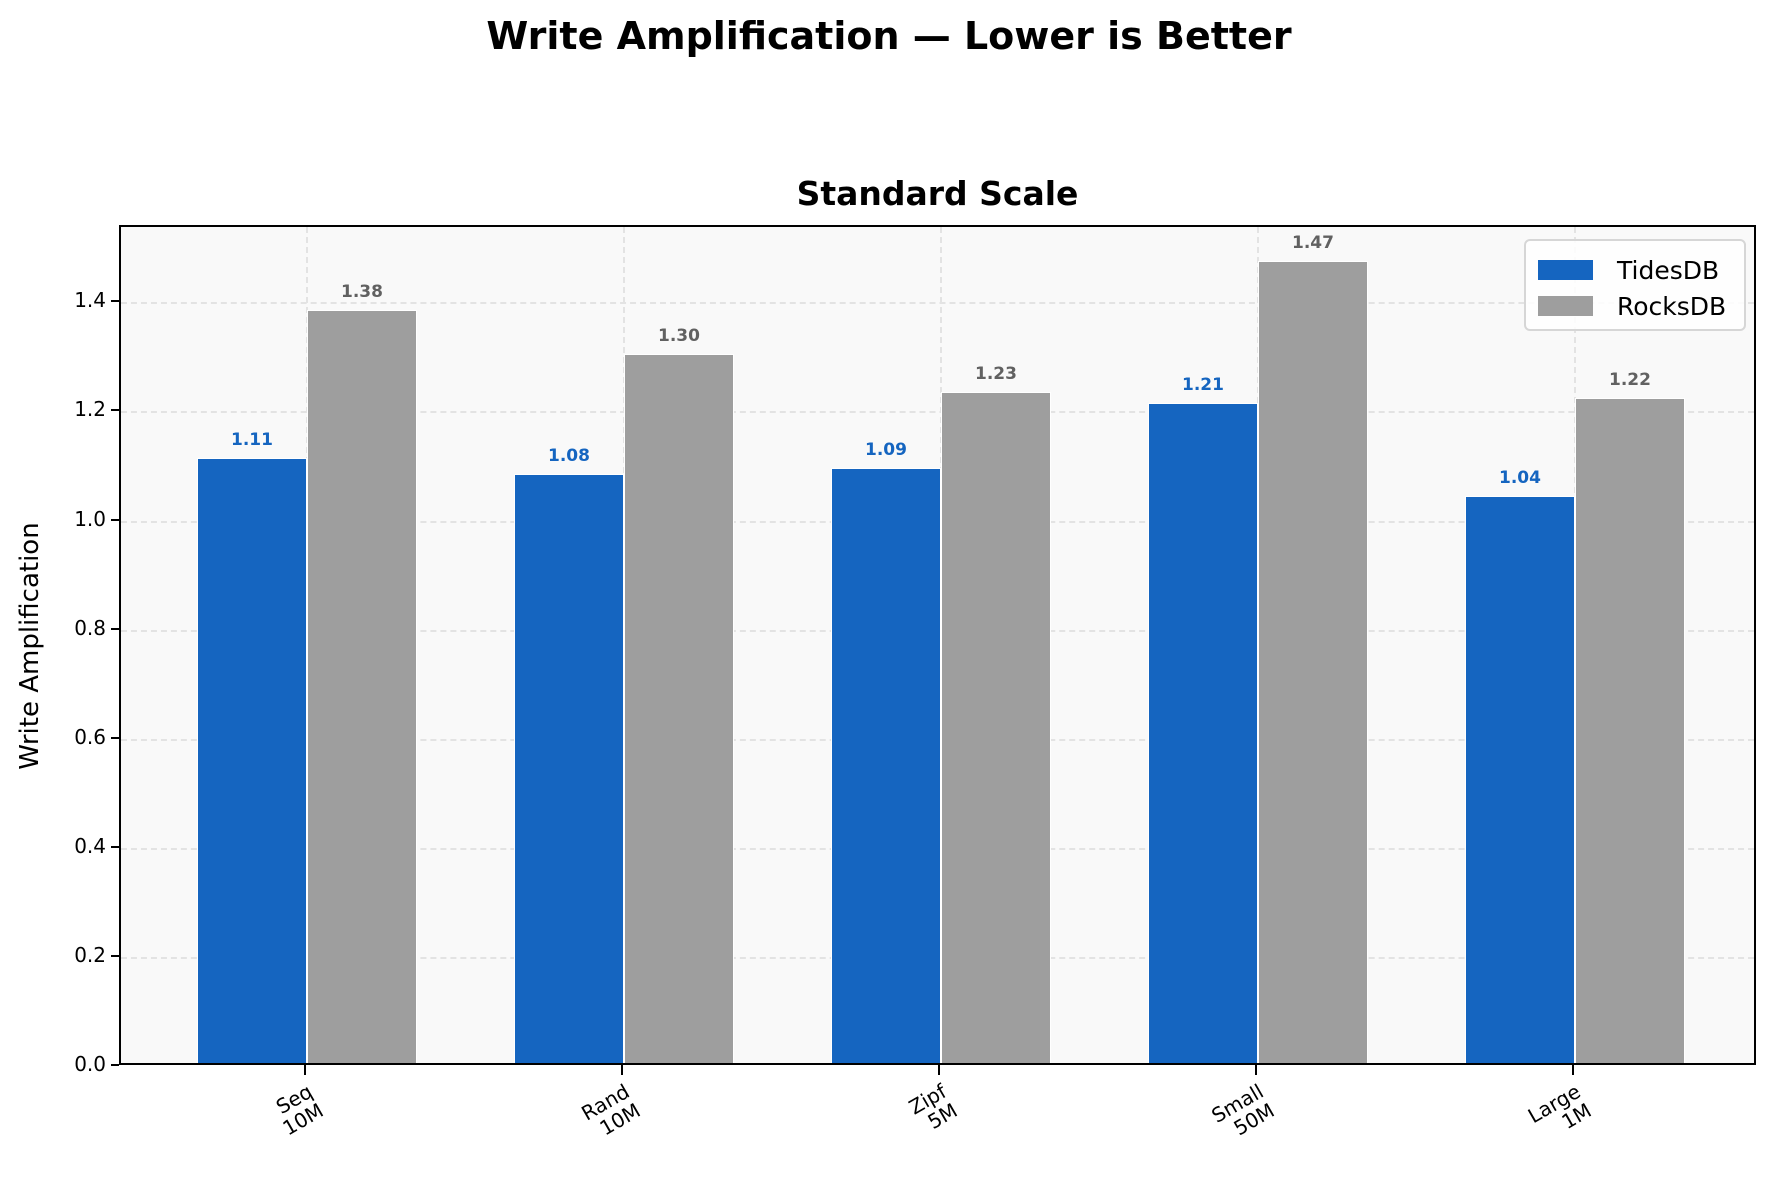 Image resolution: width=1778 pixels, height=1182 pixels. Describe the element at coordinates (679, 335) in the screenshot. I see `value-label-rocksdb: 1.30` at that location.